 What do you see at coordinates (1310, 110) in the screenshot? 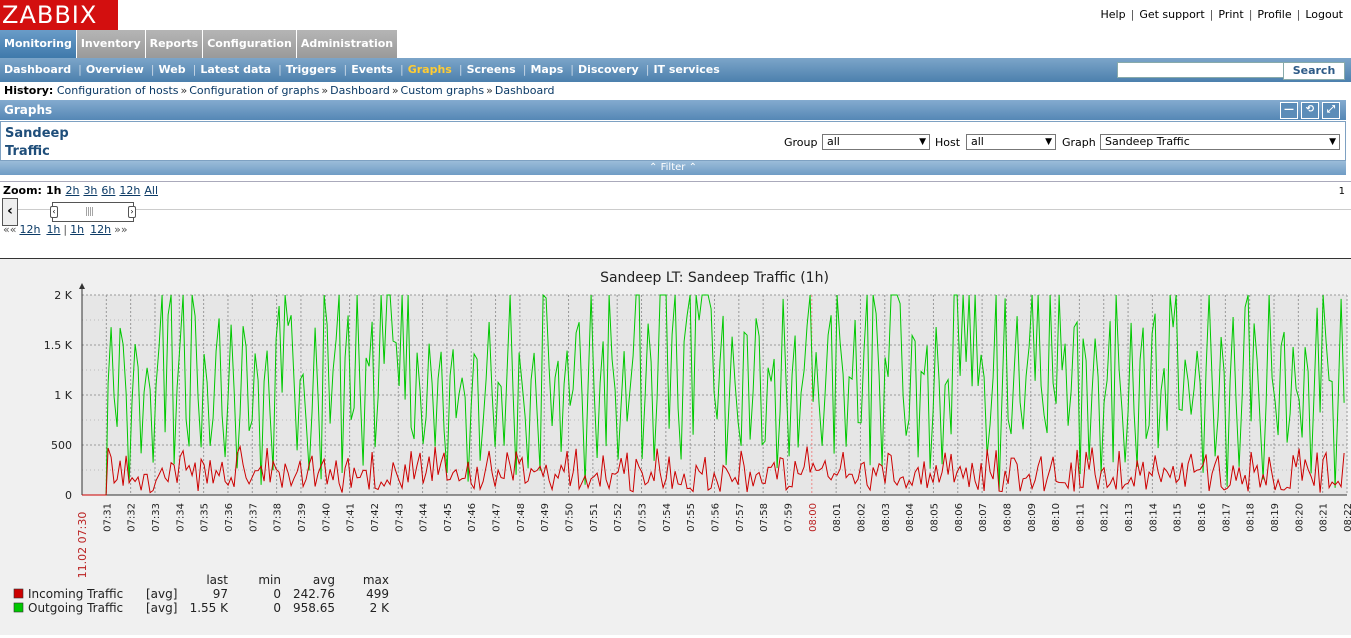
I see `refresh-icon: ⟲` at bounding box center [1310, 110].